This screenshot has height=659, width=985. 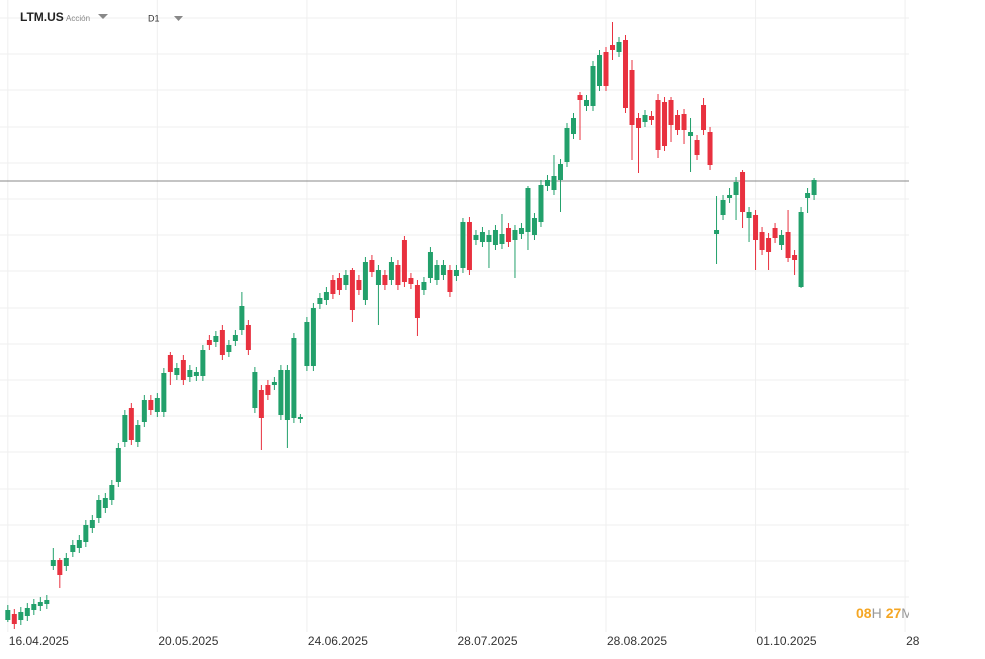 What do you see at coordinates (78, 18) in the screenshot?
I see `kind: Acción` at bounding box center [78, 18].